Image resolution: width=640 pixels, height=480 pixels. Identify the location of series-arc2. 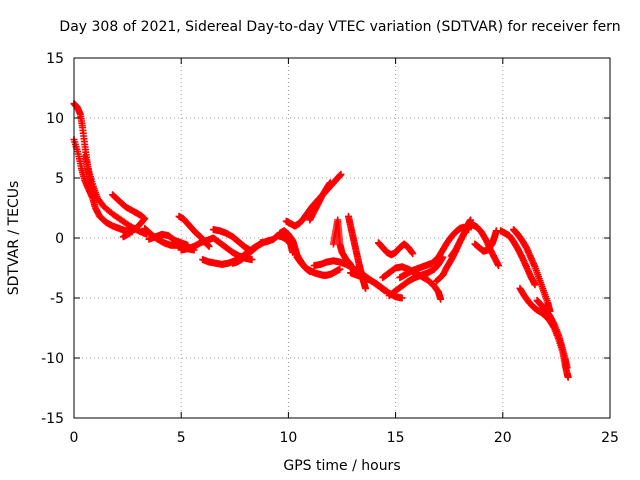
(103, 186).